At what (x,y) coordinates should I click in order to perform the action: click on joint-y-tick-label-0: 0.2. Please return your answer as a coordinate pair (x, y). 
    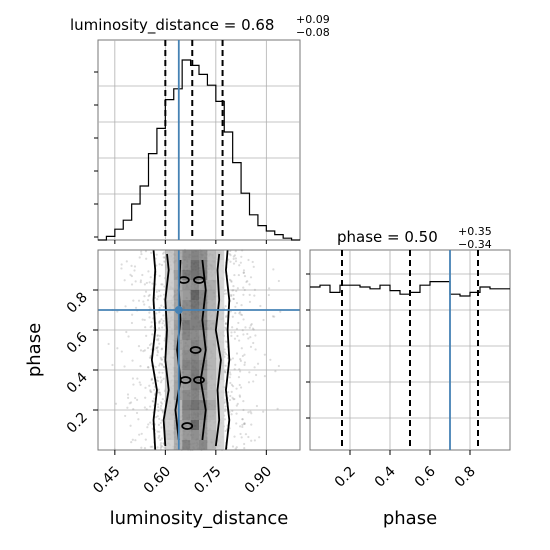
    Looking at the image, I should click on (77, 423).